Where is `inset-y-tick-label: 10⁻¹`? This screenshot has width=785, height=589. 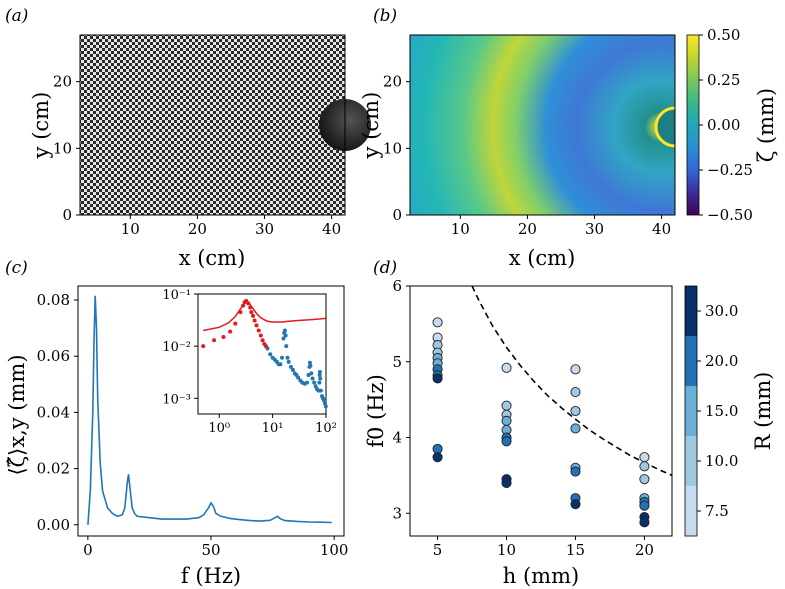
inset-y-tick-label: 10⁻¹ is located at coordinates (176, 295).